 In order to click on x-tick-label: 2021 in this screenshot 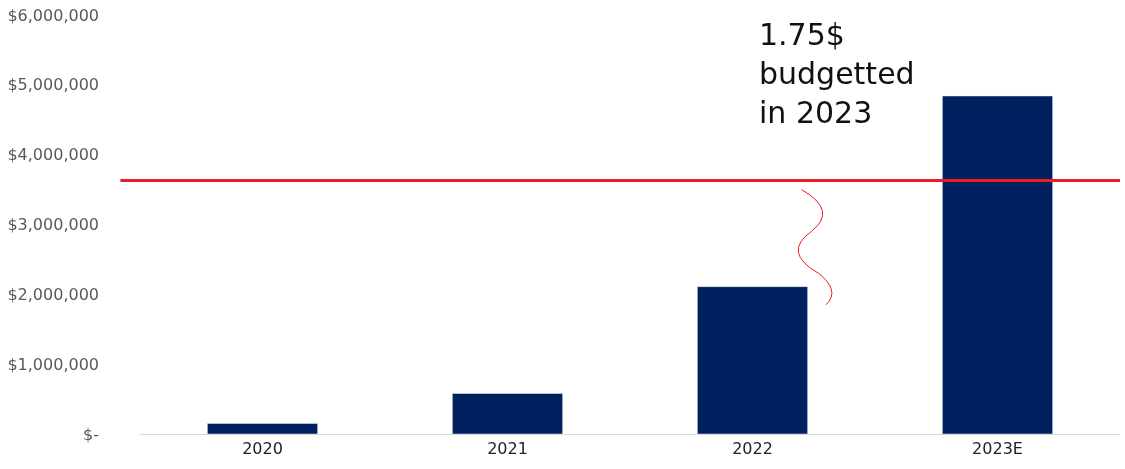, I will do `click(507, 449)`.